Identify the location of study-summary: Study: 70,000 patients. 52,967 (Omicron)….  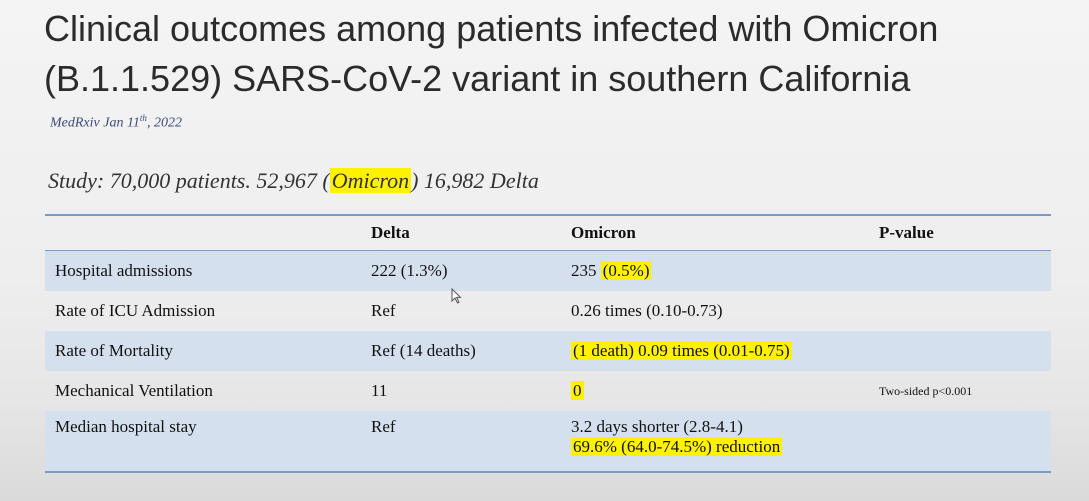
(293, 181).